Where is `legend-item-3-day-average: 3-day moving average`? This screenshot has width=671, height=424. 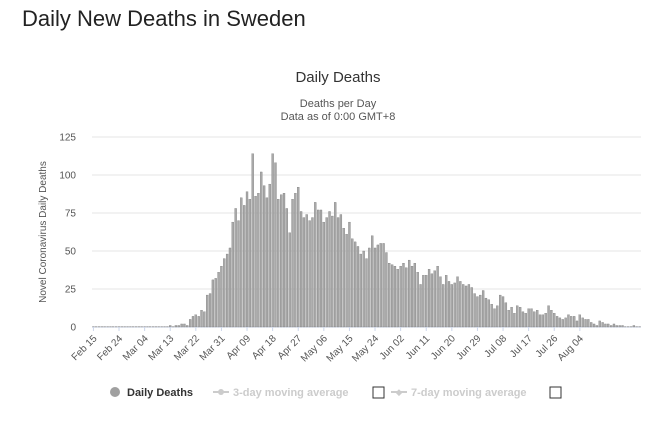 legend-item-3-day-average: 3-day moving average is located at coordinates (299, 392).